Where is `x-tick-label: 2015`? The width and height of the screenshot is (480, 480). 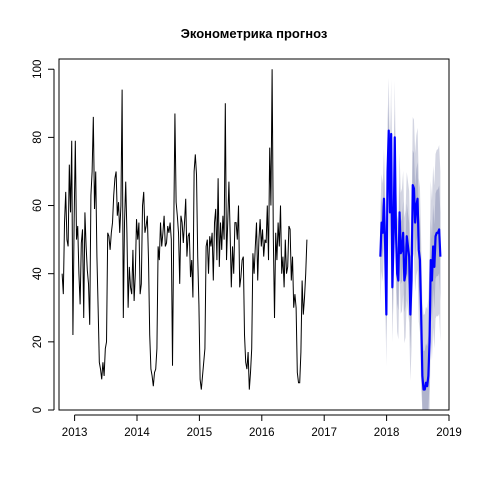 x-tick-label: 2015 is located at coordinates (200, 433).